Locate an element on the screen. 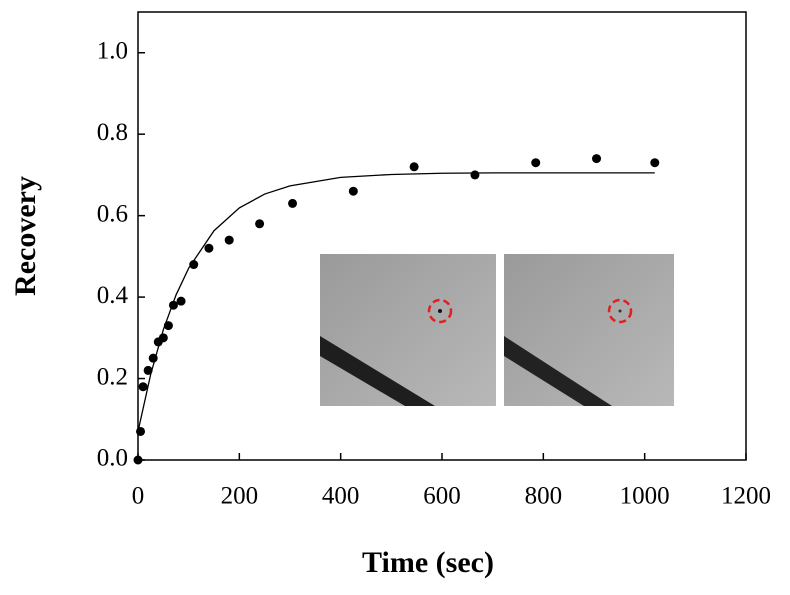 Image resolution: width=790 pixels, height=595 pixels. x-tick-label: 800 is located at coordinates (544, 496).